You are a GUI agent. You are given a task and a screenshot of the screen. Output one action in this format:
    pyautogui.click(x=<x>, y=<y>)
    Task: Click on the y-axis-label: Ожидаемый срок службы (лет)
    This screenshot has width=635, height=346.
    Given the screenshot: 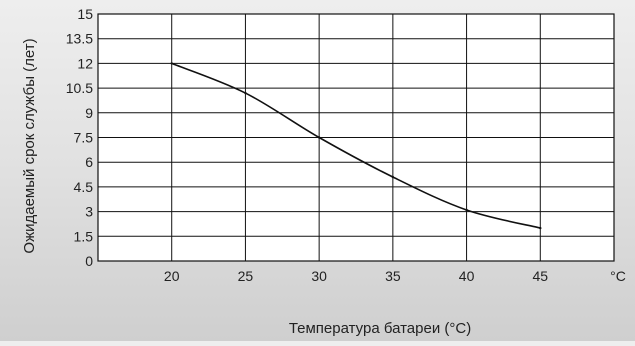 What is the action you would take?
    pyautogui.click(x=29, y=145)
    